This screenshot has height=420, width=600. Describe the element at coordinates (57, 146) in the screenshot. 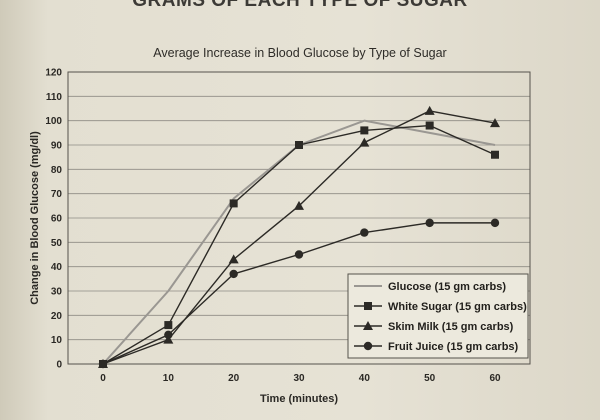

I see `y-tick-label: 90` at that location.